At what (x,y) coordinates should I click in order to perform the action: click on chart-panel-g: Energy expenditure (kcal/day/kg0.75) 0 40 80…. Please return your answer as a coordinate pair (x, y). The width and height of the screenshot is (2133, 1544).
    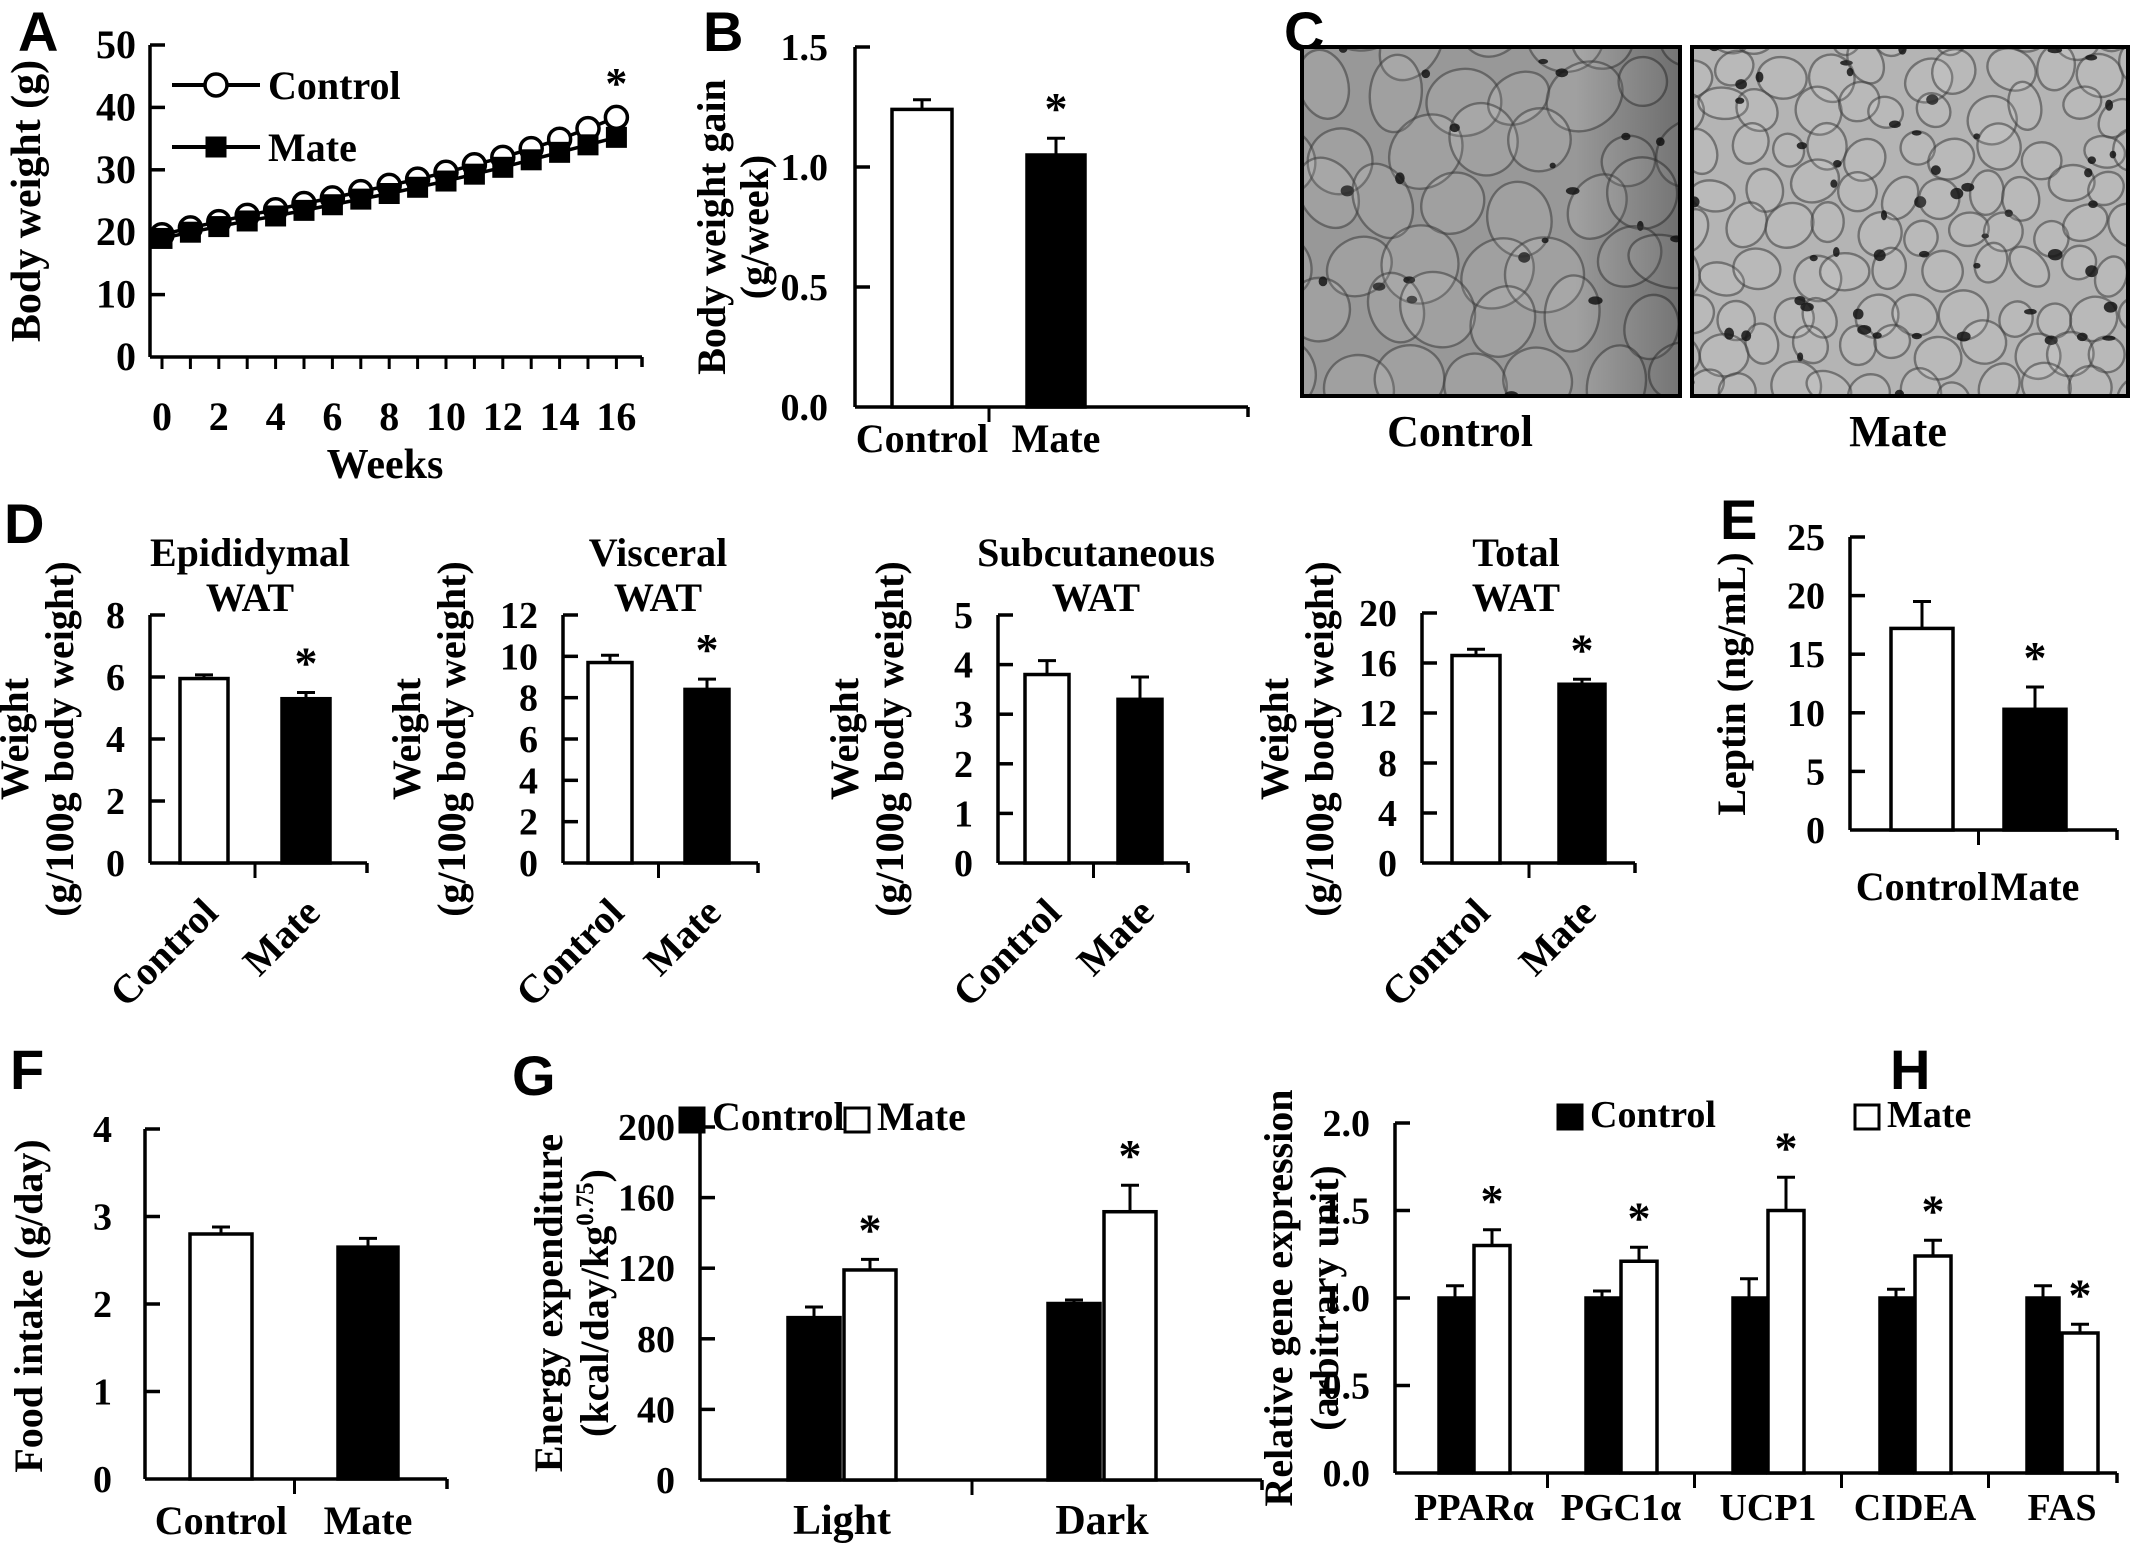
    Looking at the image, I should click on (895, 1319).